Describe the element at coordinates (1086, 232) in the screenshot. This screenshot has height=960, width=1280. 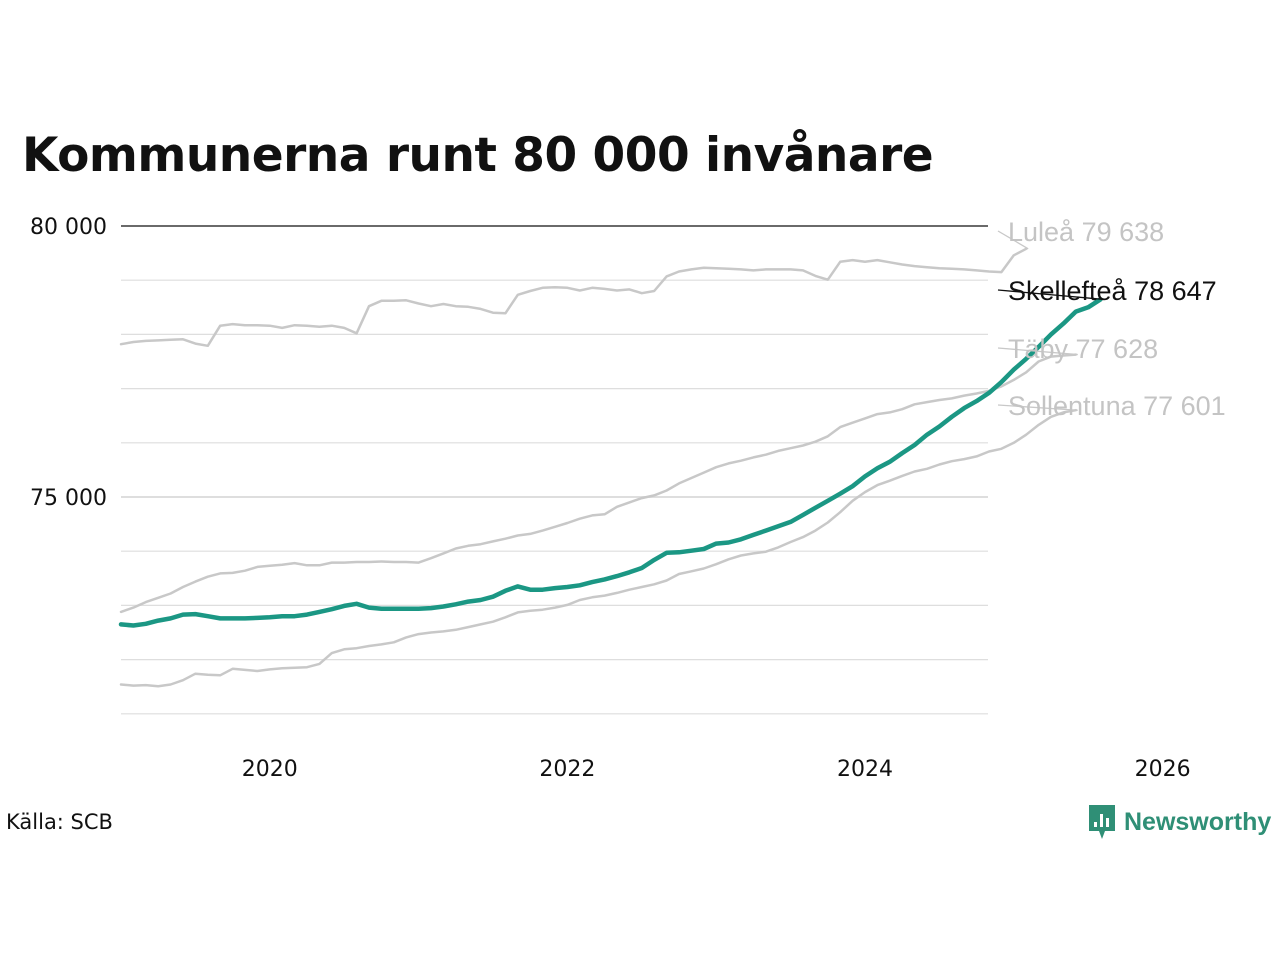
I see `series-label-luleå: Luleå 79 638` at that location.